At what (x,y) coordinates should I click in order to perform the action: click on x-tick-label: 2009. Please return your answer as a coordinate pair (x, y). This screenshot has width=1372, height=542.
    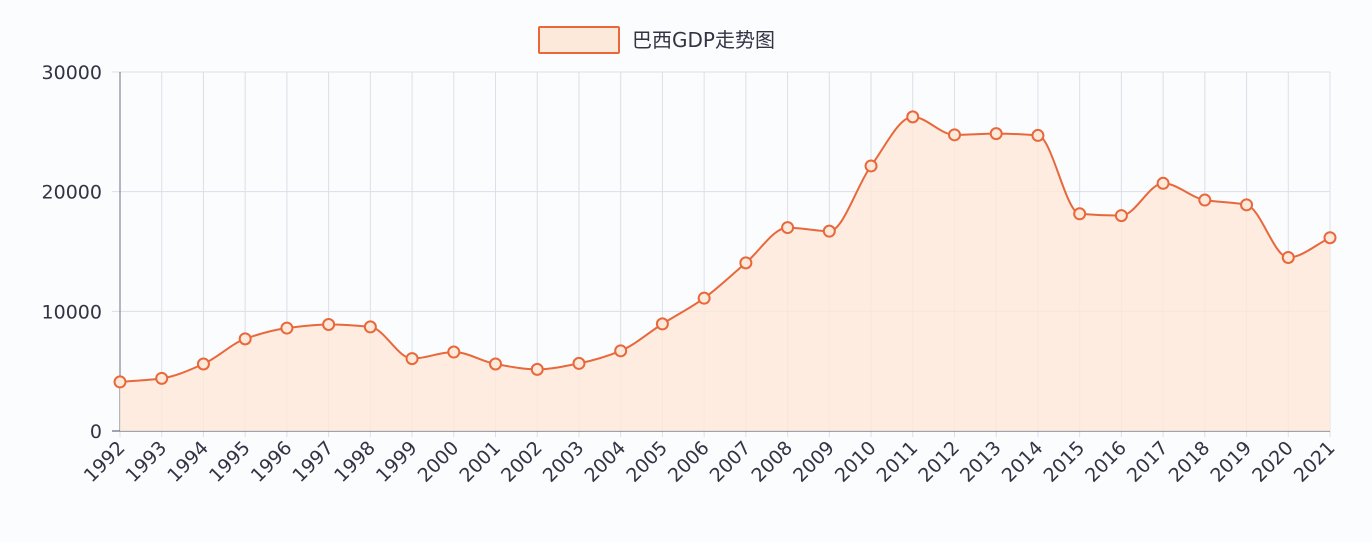
    Looking at the image, I should click on (814, 462).